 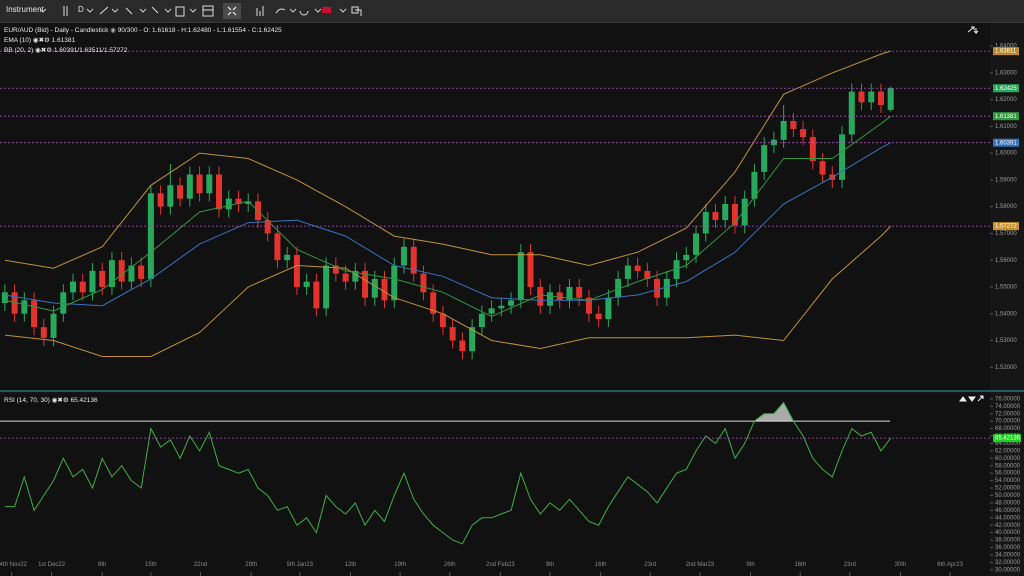 I want to click on x-tick-label: 19th, so click(x=400, y=565).